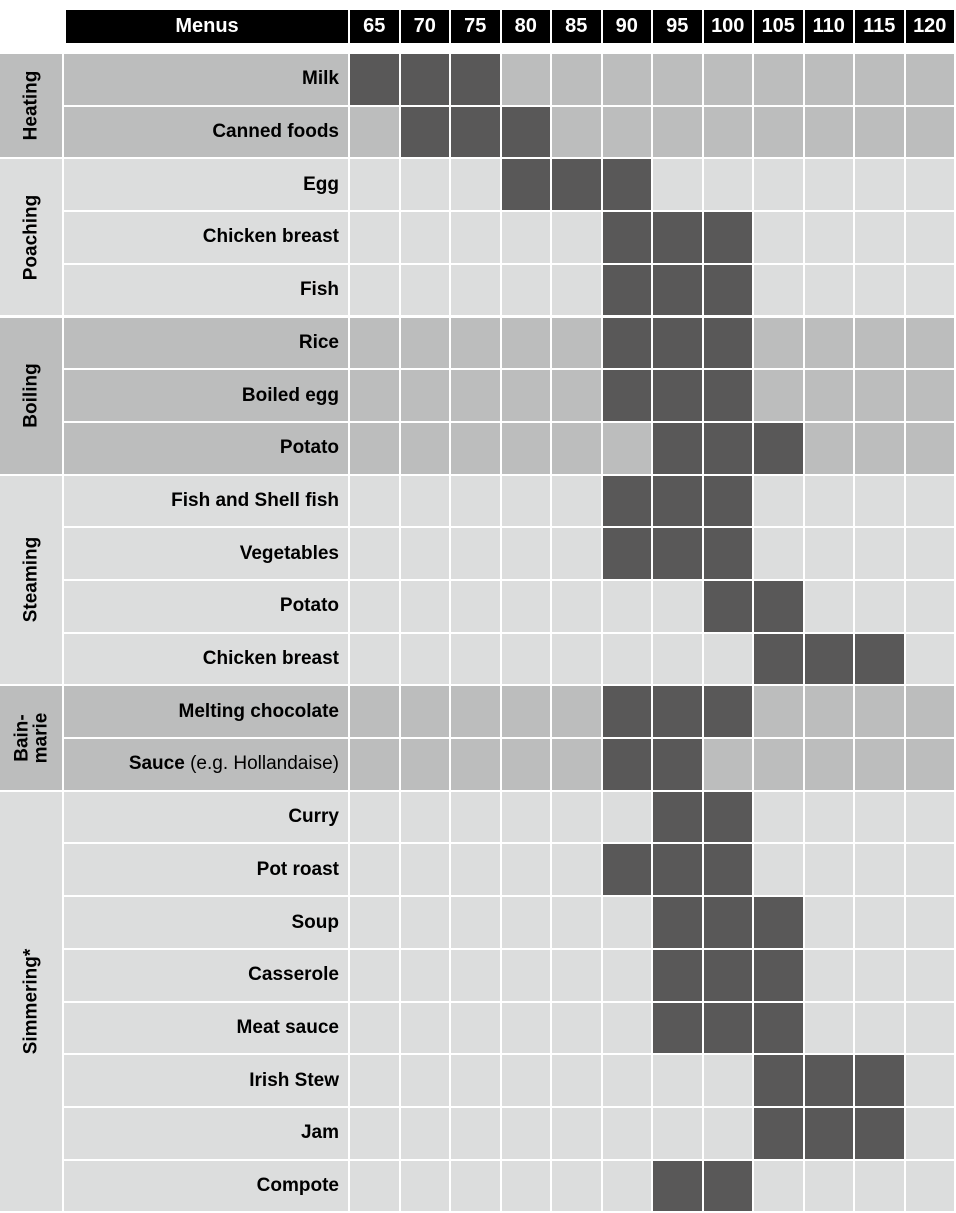 The height and width of the screenshot is (1213, 956). I want to click on menu-cell: Potato, so click(206, 448).